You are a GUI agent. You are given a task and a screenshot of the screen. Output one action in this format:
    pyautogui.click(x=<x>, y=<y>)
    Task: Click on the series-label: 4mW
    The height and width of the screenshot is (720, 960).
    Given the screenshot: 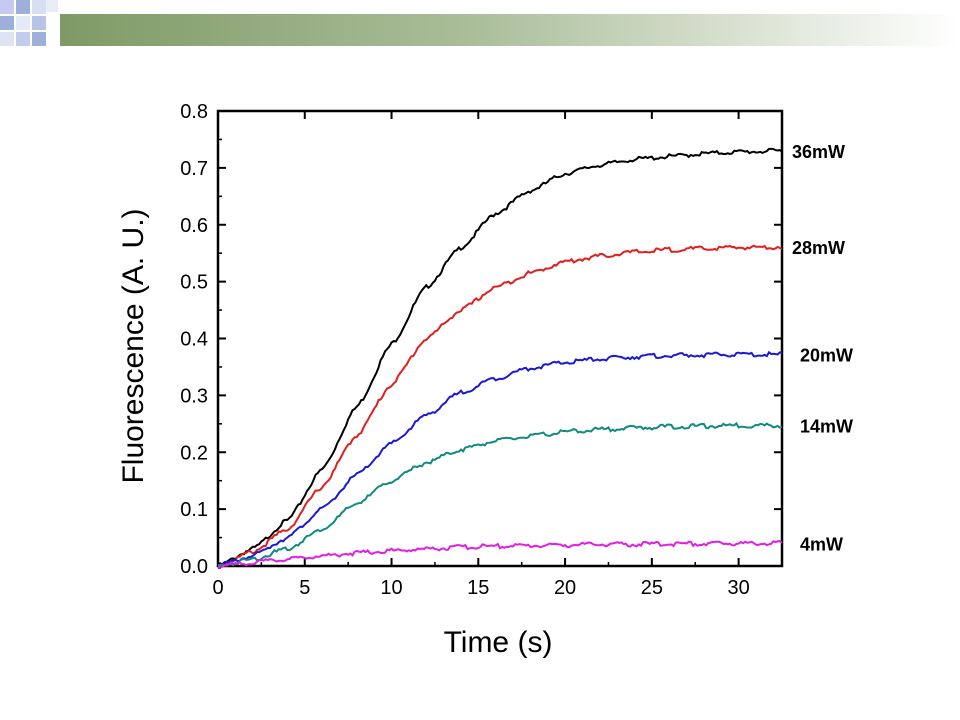 What is the action you would take?
    pyautogui.click(x=821, y=544)
    